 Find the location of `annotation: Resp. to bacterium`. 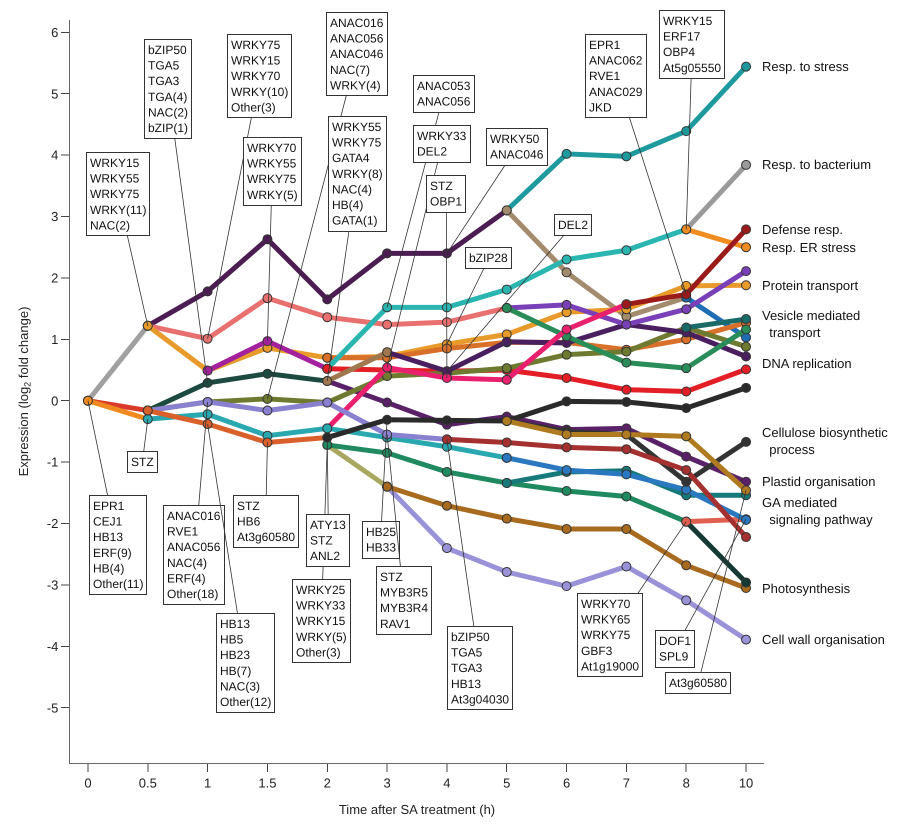

annotation: Resp. to bacterium is located at coordinates (817, 164).